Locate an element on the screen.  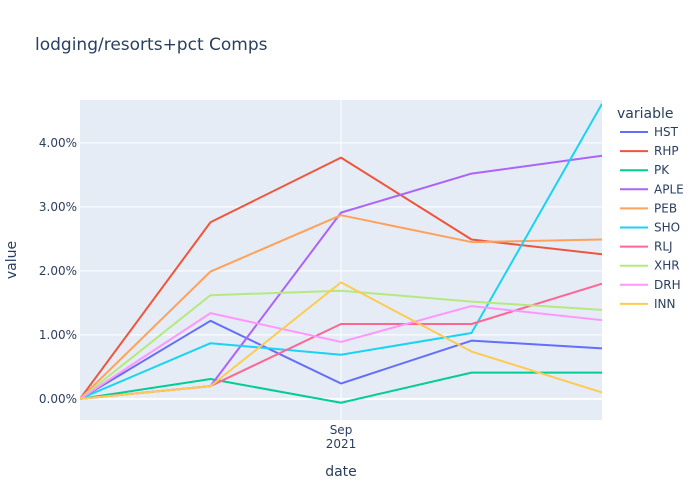
legend-label: RLJ is located at coordinates (663, 247).